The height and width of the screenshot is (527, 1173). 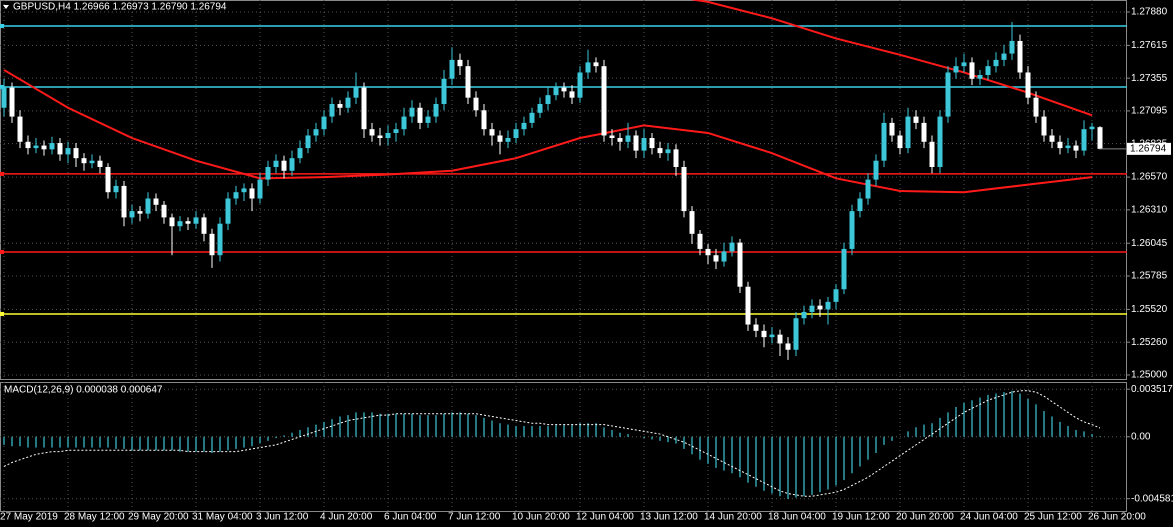 What do you see at coordinates (989, 517) in the screenshot?
I see `x-tick-label: 24 Jun 04:00` at bounding box center [989, 517].